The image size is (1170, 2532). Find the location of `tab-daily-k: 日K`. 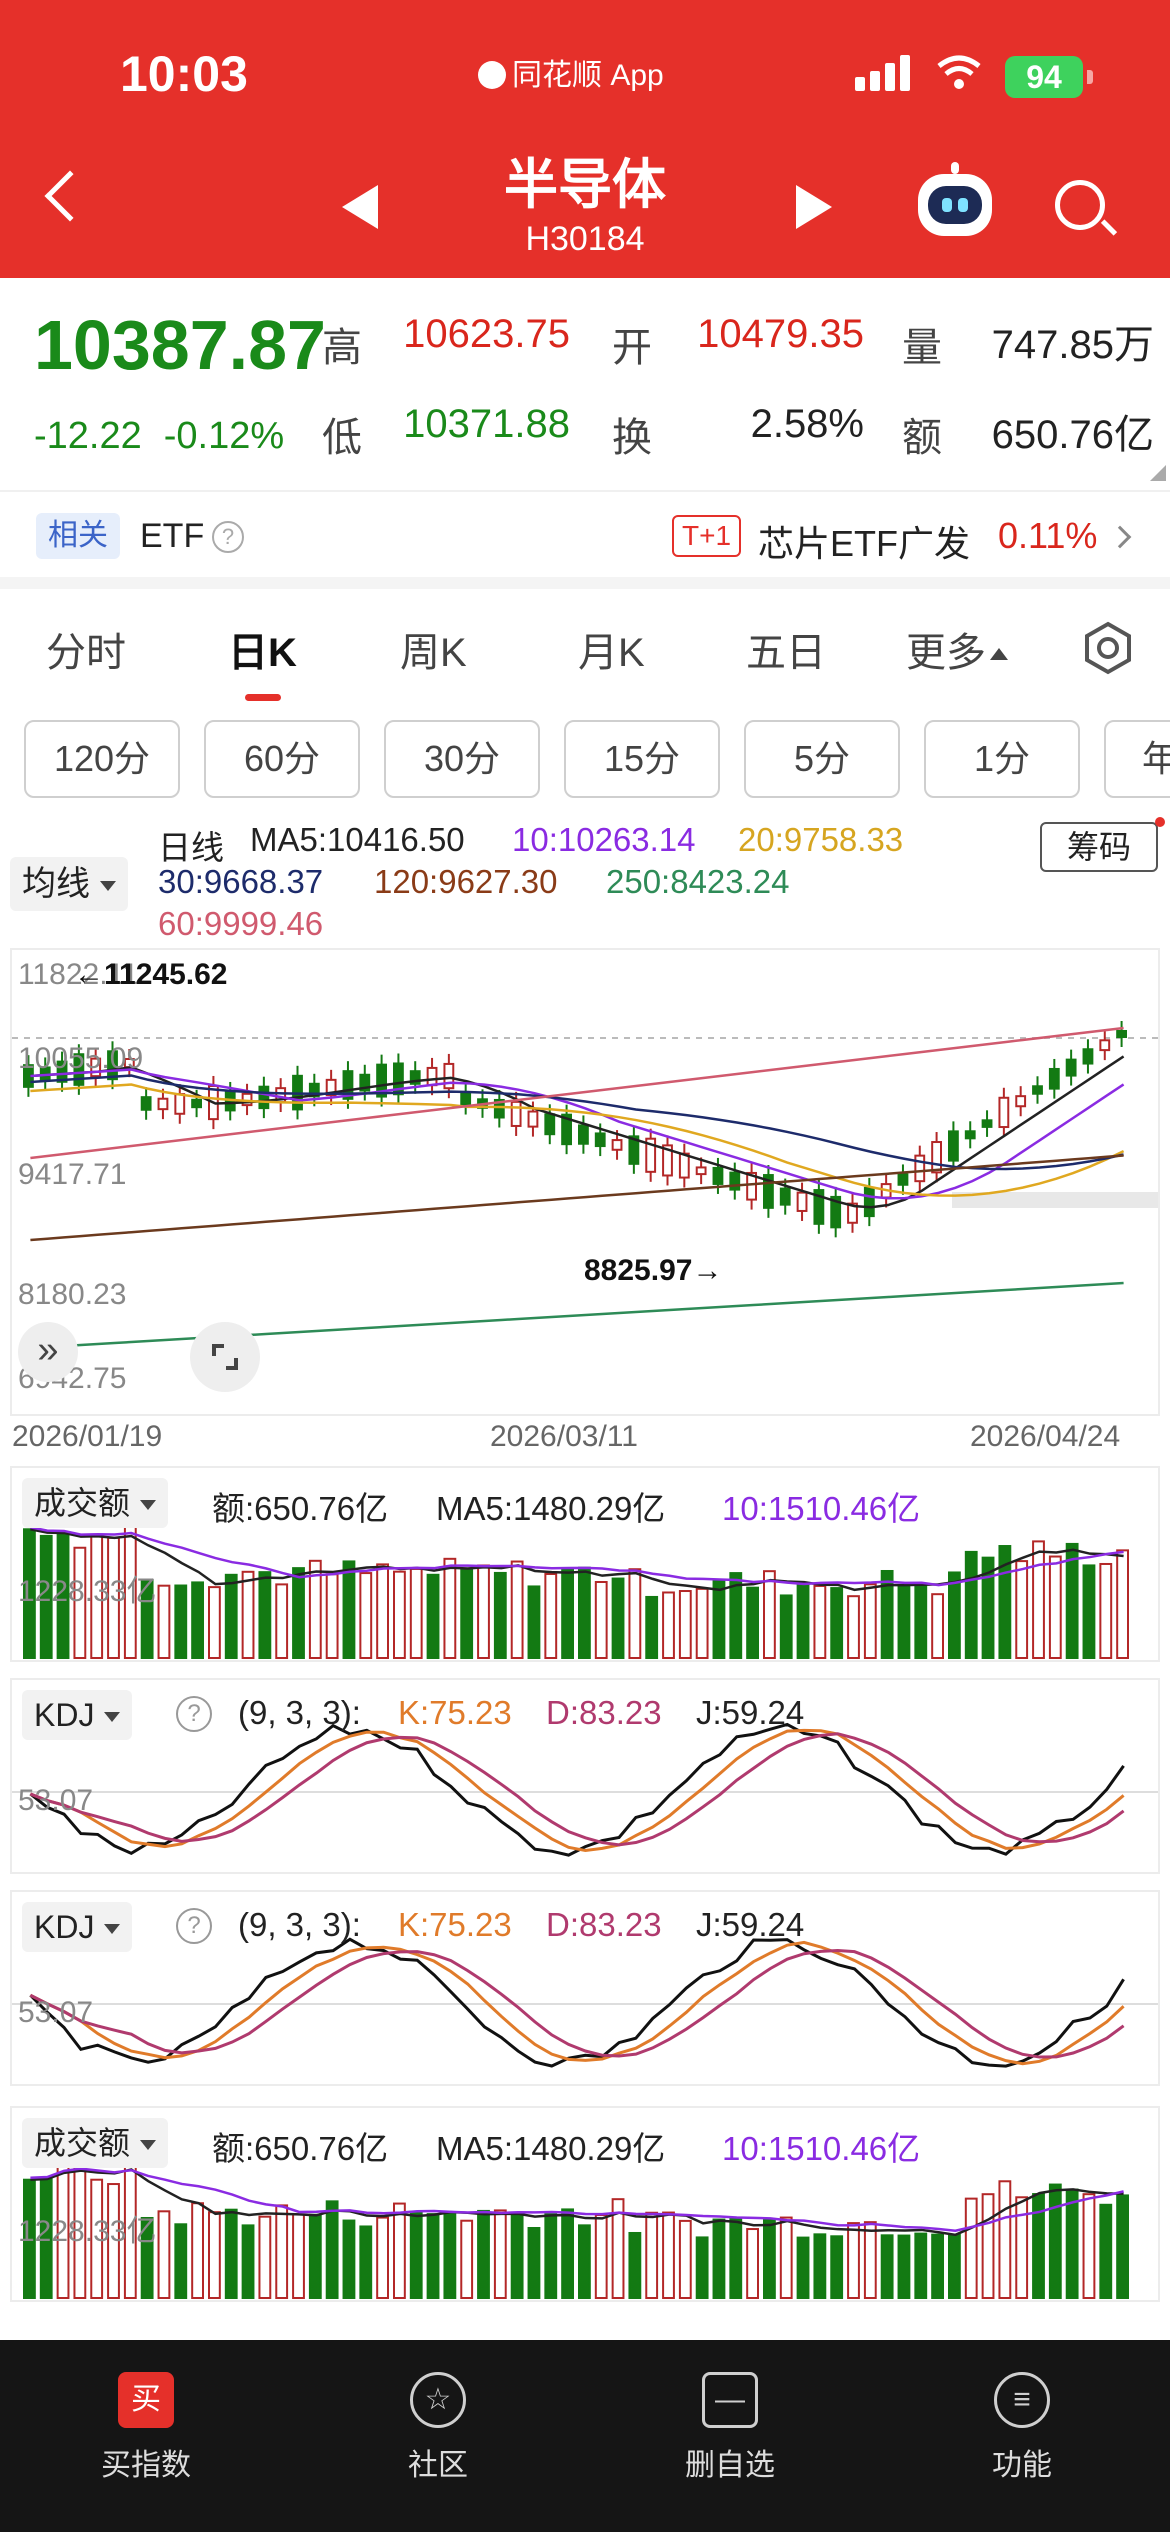

tab-daily-k: 日K is located at coordinates (262, 653).